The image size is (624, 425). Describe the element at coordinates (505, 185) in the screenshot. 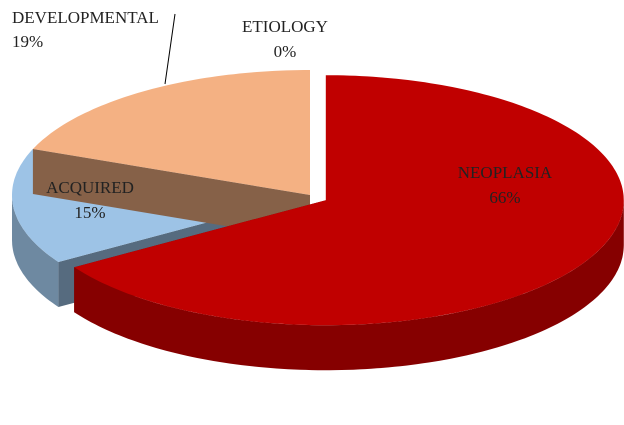

I see `slice-label: NEOPLASIA 66%` at that location.